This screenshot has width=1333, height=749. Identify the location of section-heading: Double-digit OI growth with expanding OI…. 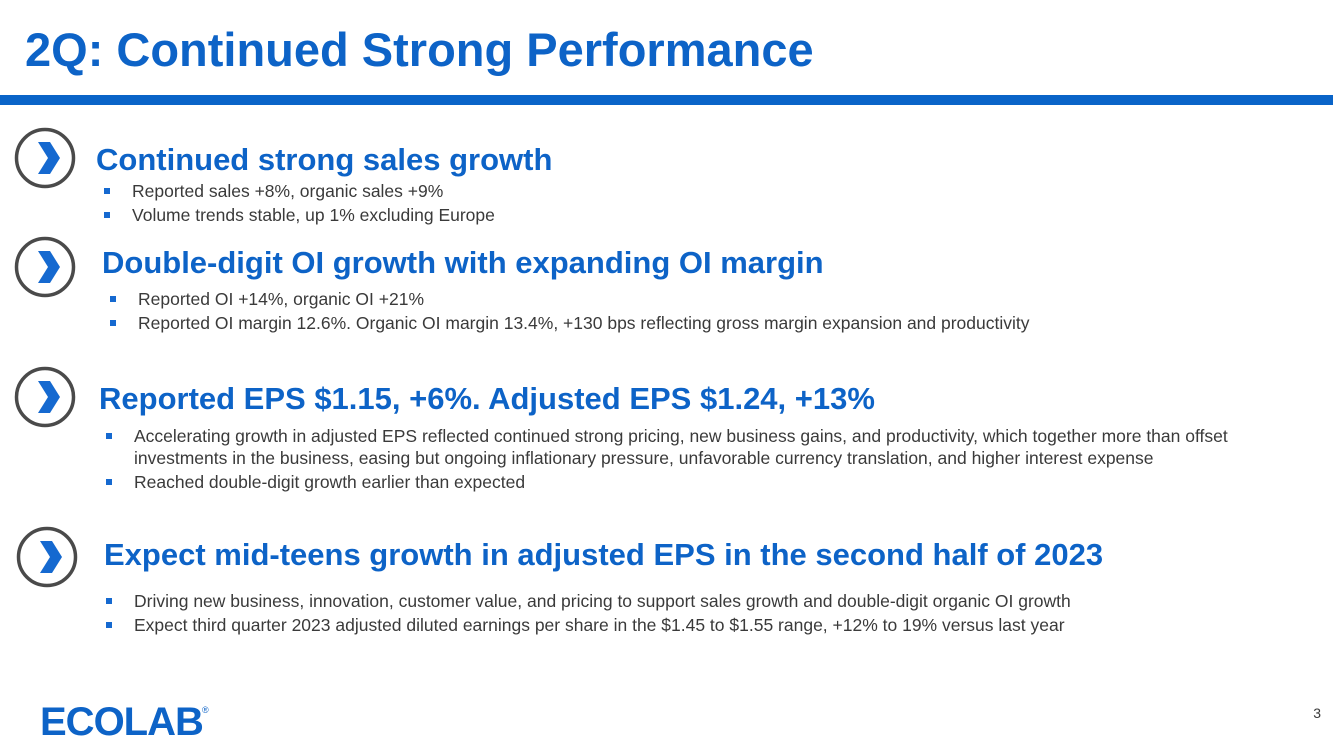
(463, 262).